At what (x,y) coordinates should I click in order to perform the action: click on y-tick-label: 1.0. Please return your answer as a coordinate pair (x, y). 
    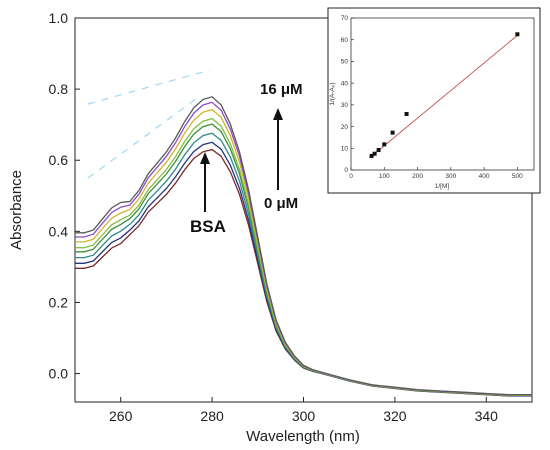
    Looking at the image, I should click on (59, 18).